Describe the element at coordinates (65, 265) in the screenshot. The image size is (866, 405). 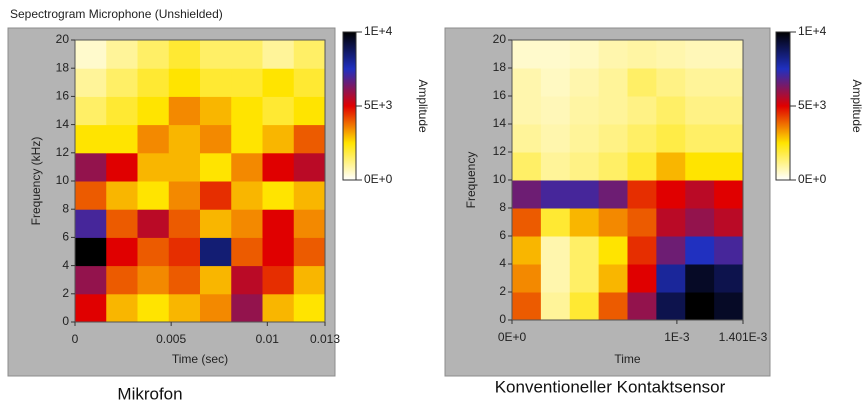
I see `y-tick-label: 4` at that location.